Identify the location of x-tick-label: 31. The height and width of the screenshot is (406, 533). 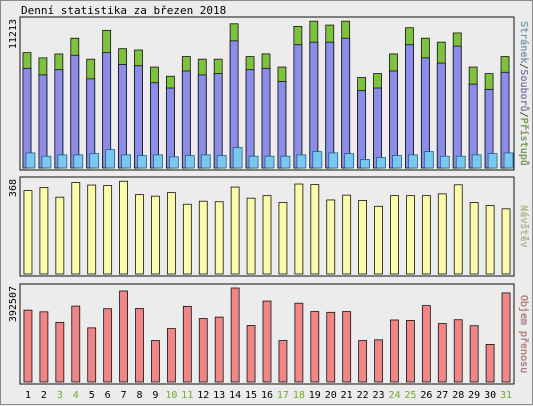
(506, 395).